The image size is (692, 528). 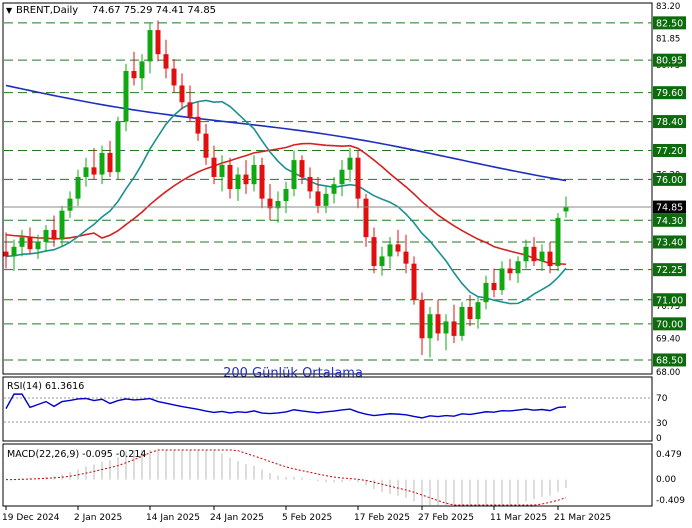 What do you see at coordinates (669, 455) in the screenshot?
I see `macd-tick: 0.479` at bounding box center [669, 455].